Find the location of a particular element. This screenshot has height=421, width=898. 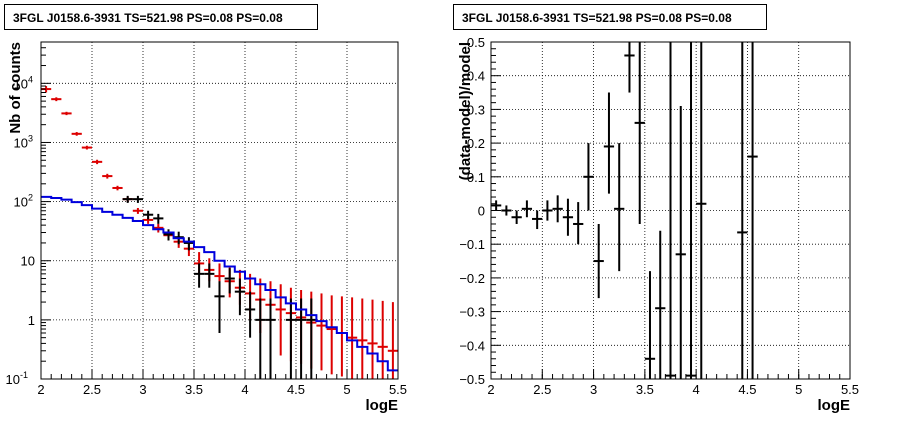

right-y-tick-label: 0.3 is located at coordinates (476, 109).